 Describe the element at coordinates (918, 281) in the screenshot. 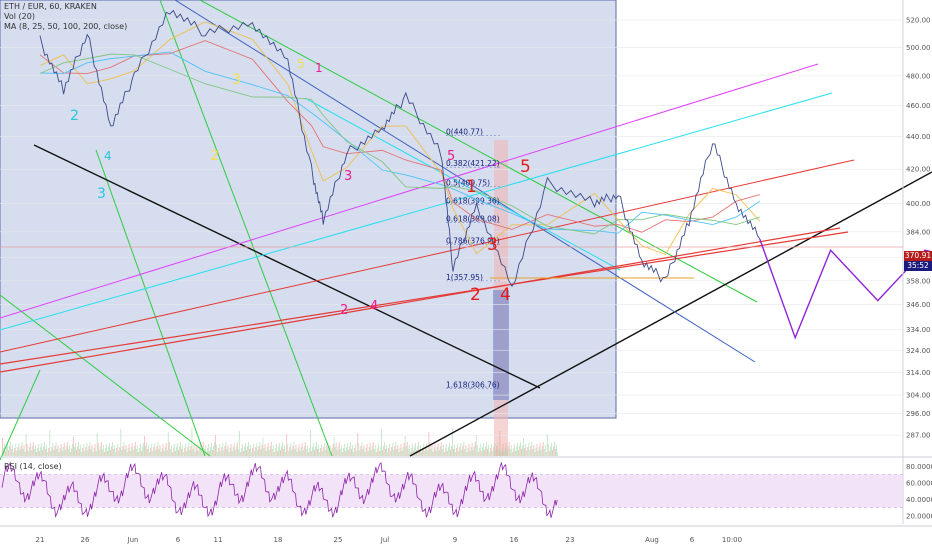

I see `price-tick-label: 358.00` at that location.